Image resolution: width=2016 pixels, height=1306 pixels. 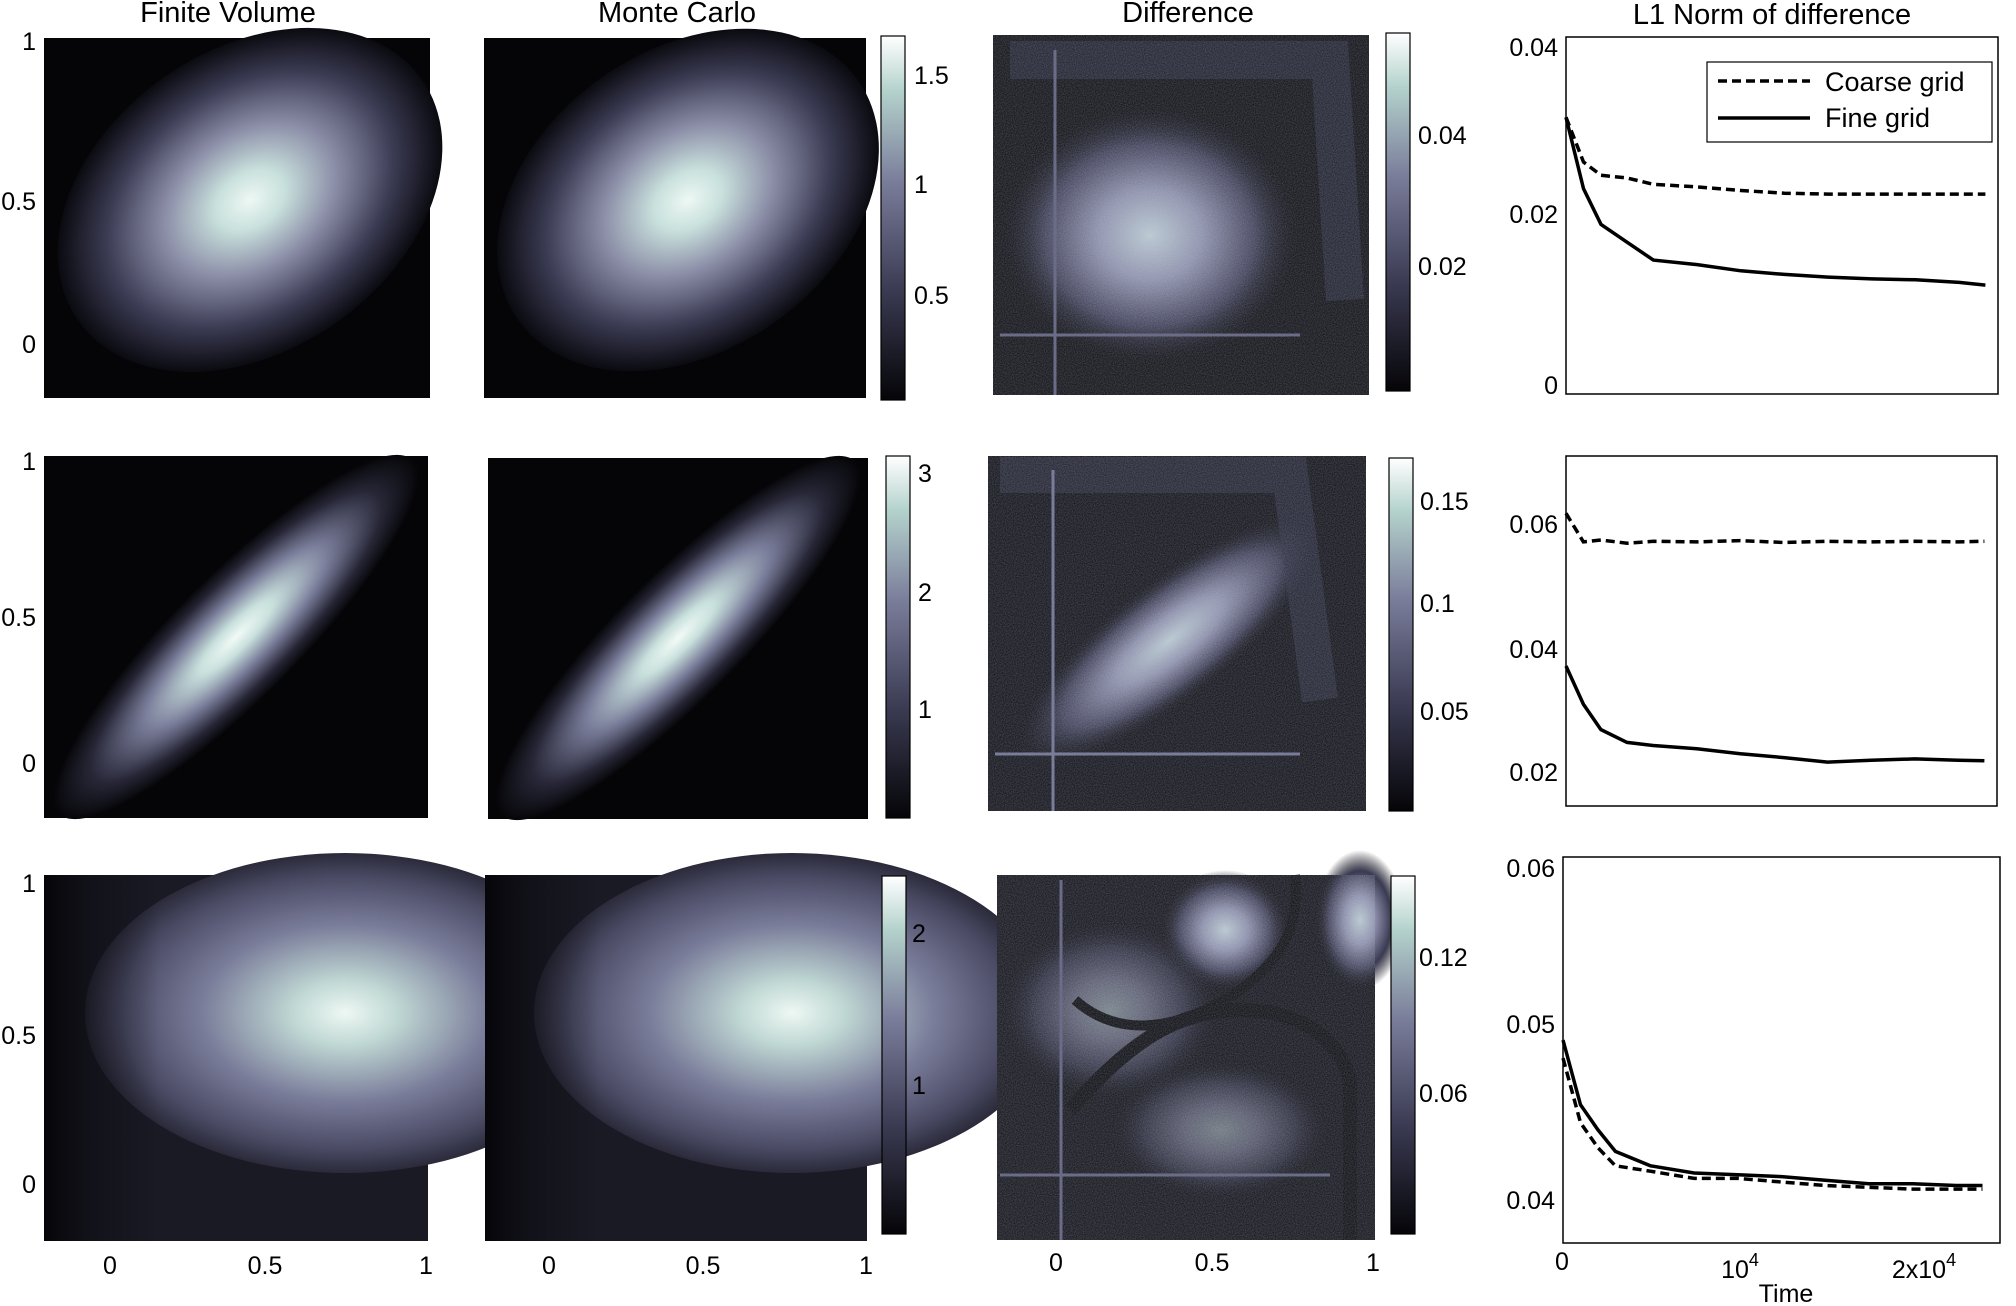 I want to click on row2-difference-heatmap, so click(x=1177, y=633).